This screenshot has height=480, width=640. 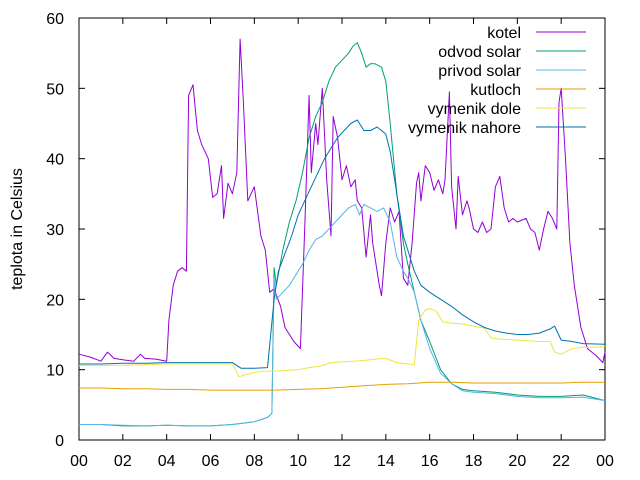 I want to click on y-tick-labels: 0 10 20 30 40 50 60, so click(x=55, y=230).